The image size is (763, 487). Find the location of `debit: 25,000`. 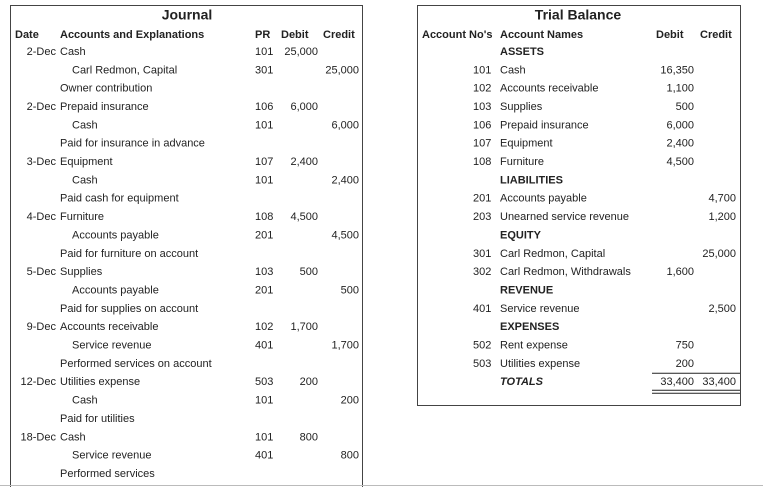

debit: 25,000 is located at coordinates (301, 52).